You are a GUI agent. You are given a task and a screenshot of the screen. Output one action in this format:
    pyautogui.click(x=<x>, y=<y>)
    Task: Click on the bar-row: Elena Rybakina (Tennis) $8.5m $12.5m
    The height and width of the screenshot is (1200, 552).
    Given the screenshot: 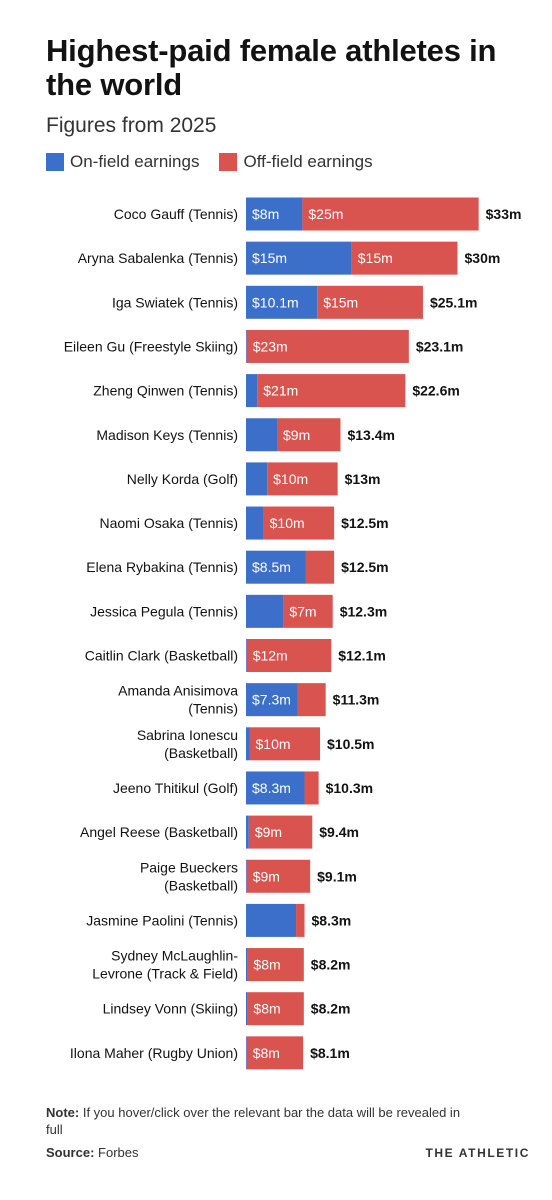 What is the action you would take?
    pyautogui.click(x=237, y=567)
    